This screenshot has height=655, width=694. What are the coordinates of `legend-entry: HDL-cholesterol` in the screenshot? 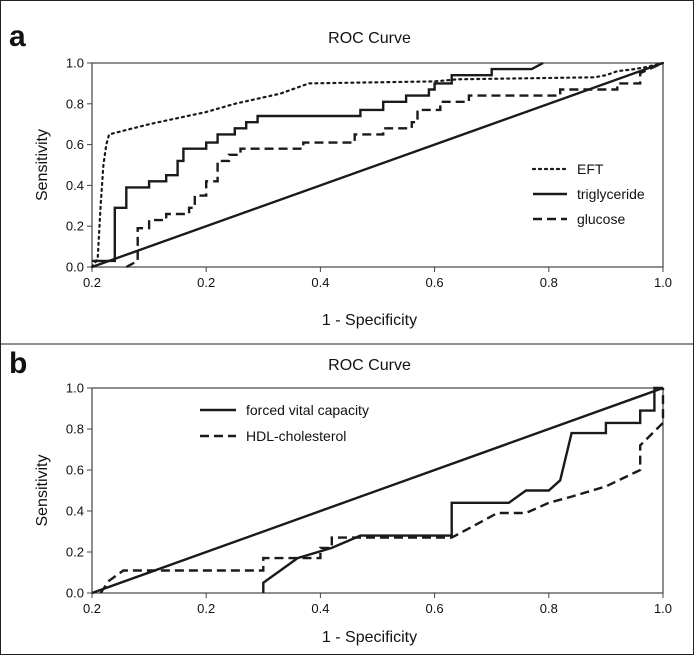 It's located at (296, 436).